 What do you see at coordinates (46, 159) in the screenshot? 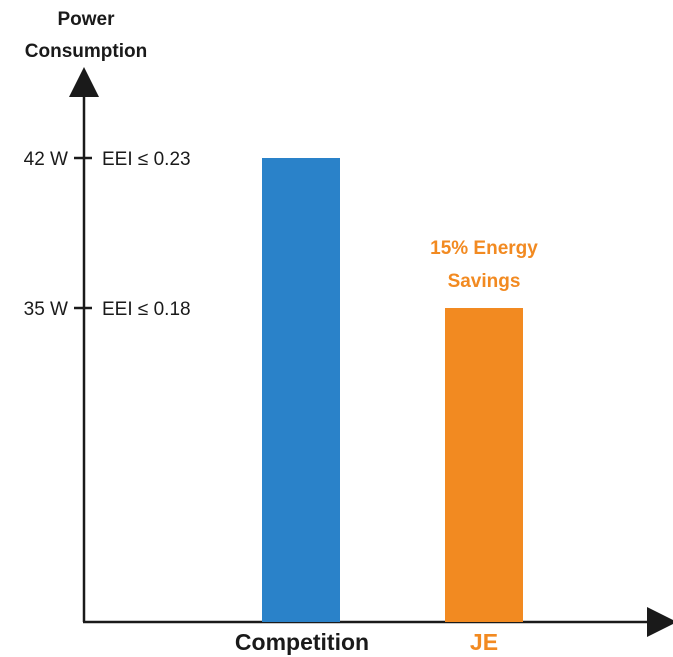
I see `y-tick-label: 42 W` at bounding box center [46, 159].